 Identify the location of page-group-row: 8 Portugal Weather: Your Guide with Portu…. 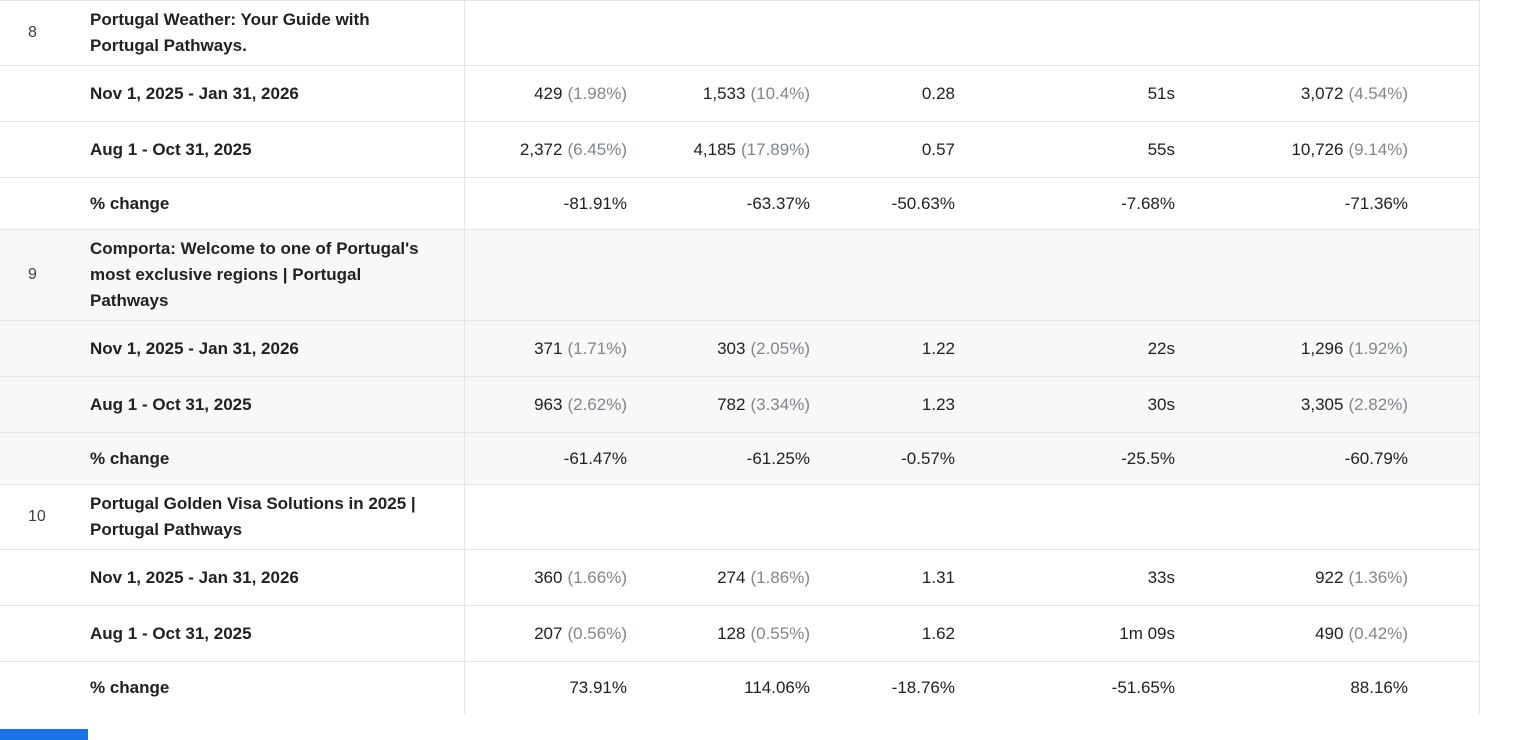
(739, 33).